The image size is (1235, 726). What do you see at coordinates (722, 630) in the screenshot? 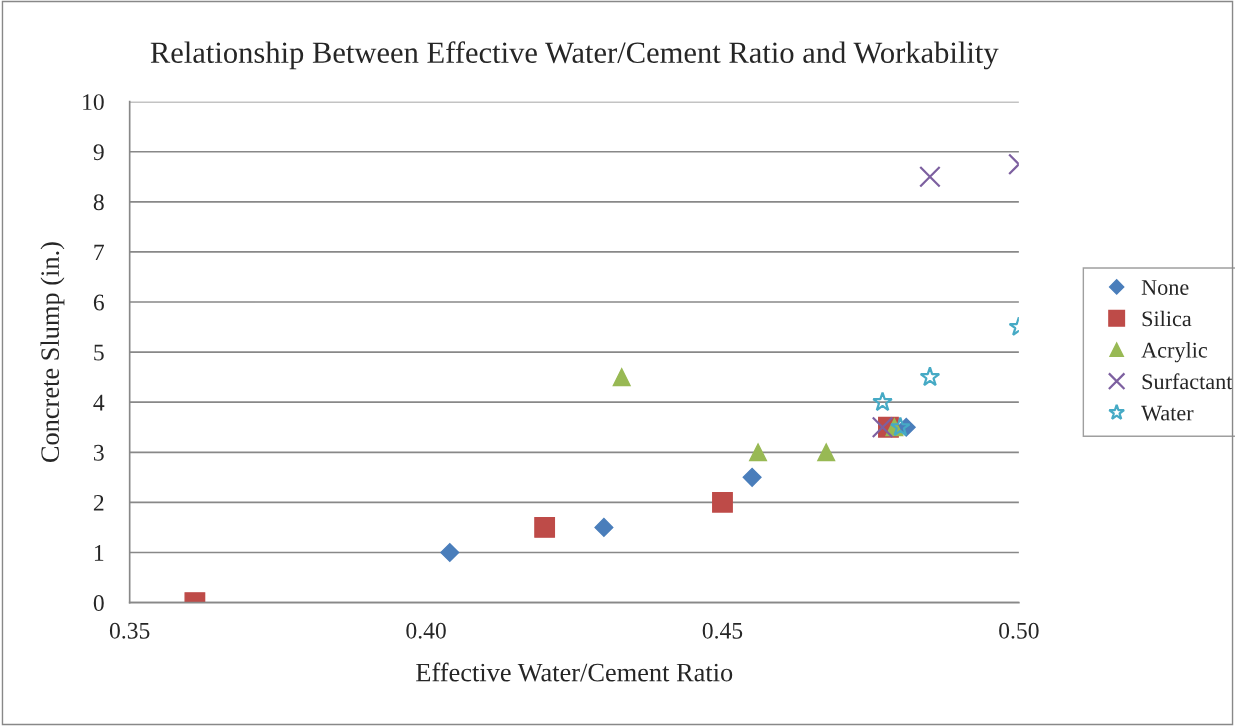
I see `x-tick-label: 0.45` at bounding box center [722, 630].